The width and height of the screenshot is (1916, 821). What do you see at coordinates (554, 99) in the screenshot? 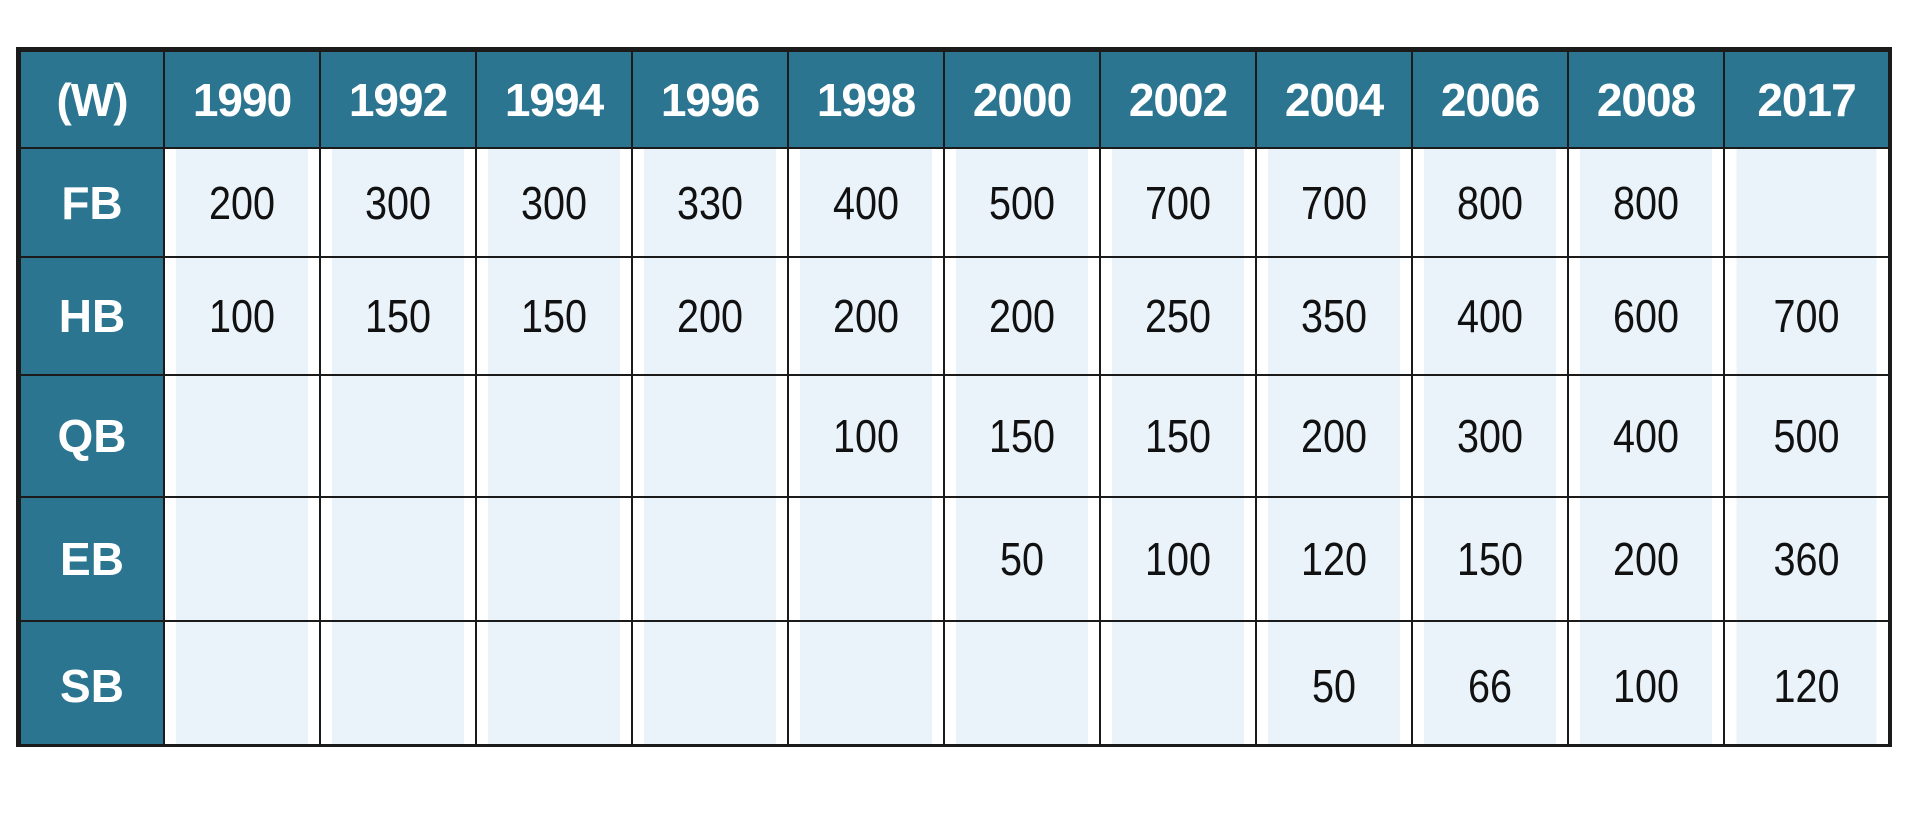
I see `year-header-cell: 1994` at bounding box center [554, 99].